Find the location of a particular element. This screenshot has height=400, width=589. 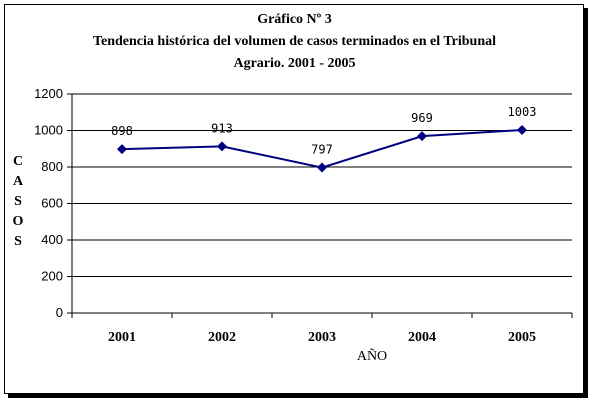

y-tick-label-0: 0 is located at coordinates (59, 312).